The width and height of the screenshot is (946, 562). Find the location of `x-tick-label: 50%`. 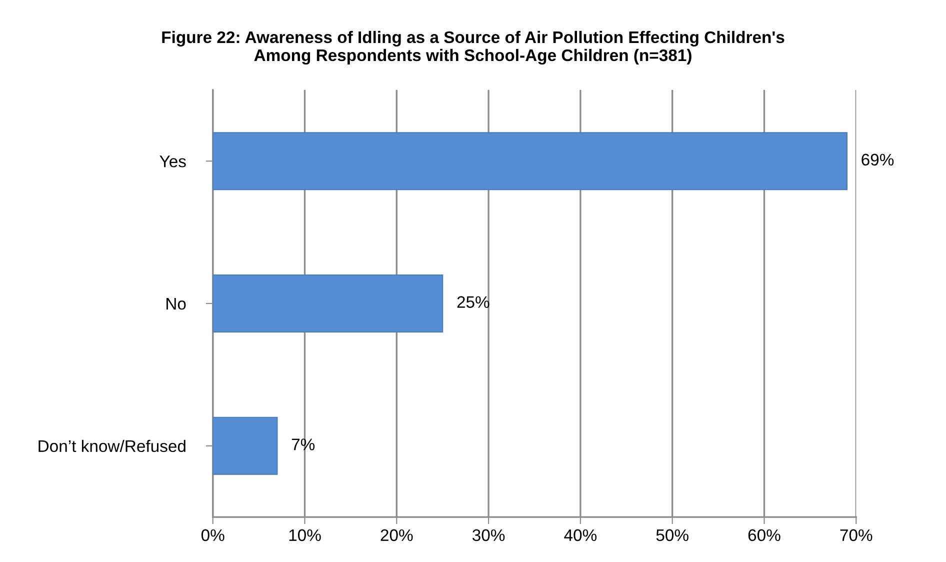

x-tick-label: 50% is located at coordinates (672, 535).